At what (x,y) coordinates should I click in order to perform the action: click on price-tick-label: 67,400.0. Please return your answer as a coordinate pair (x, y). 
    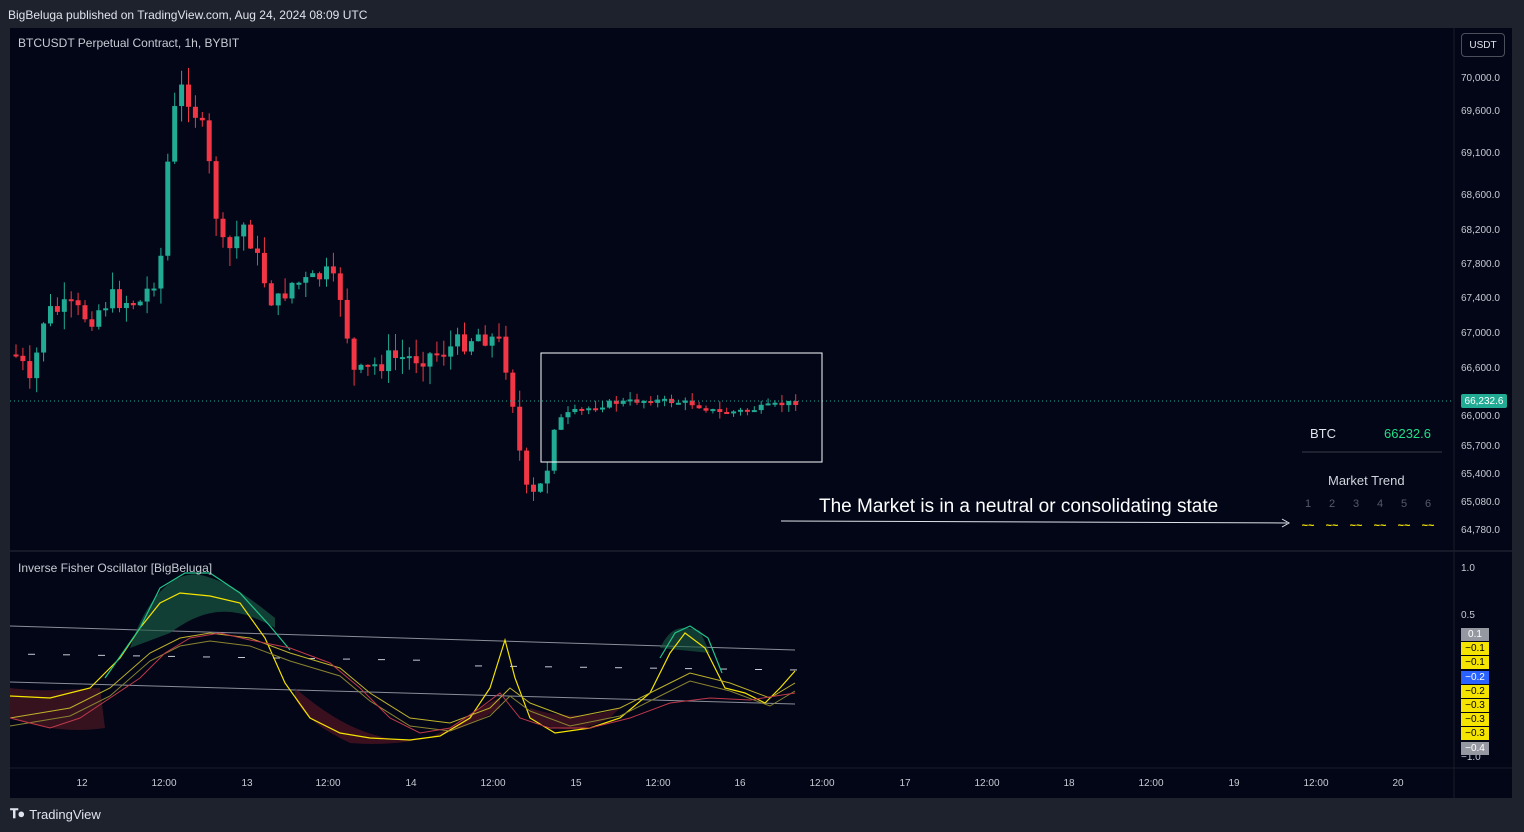
    Looking at the image, I should click on (1480, 298).